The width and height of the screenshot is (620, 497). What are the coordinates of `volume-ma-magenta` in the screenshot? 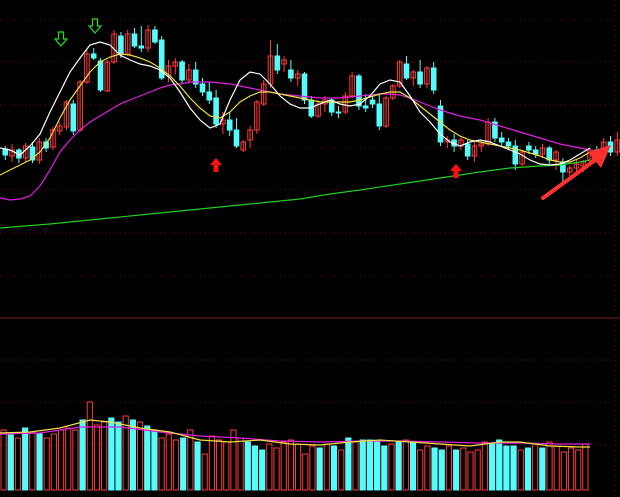 It's located at (295, 435).